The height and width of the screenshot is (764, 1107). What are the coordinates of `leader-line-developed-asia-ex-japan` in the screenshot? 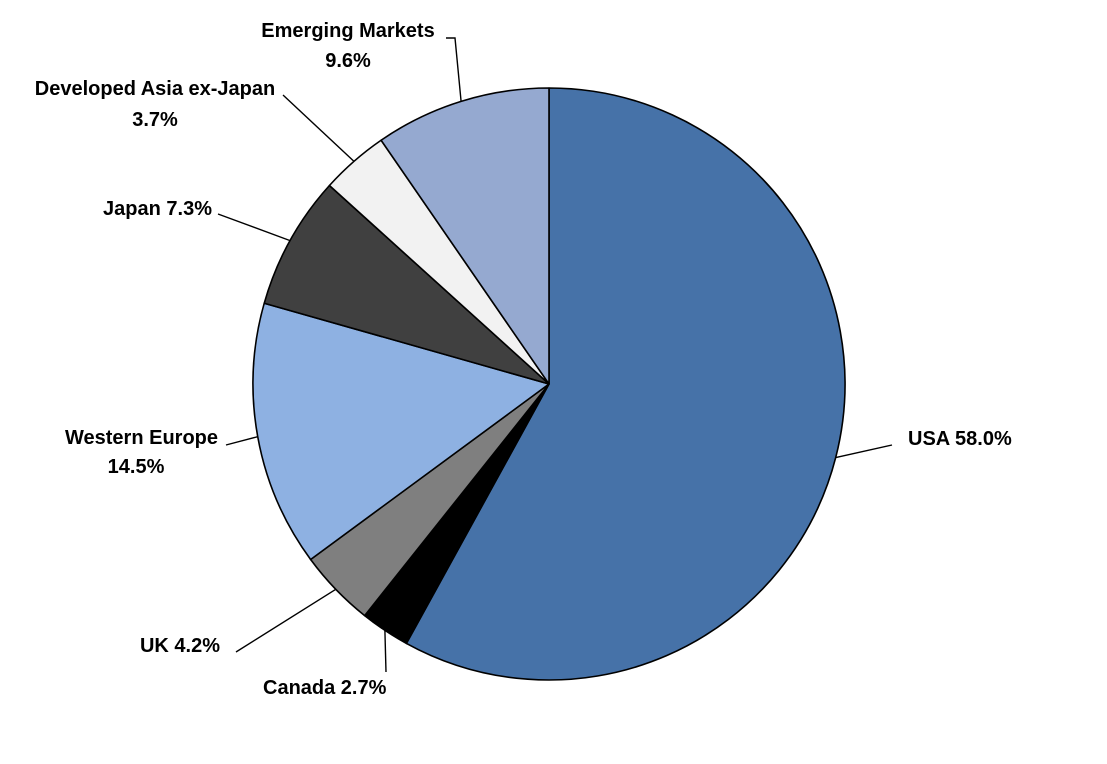 It's located at (318, 128).